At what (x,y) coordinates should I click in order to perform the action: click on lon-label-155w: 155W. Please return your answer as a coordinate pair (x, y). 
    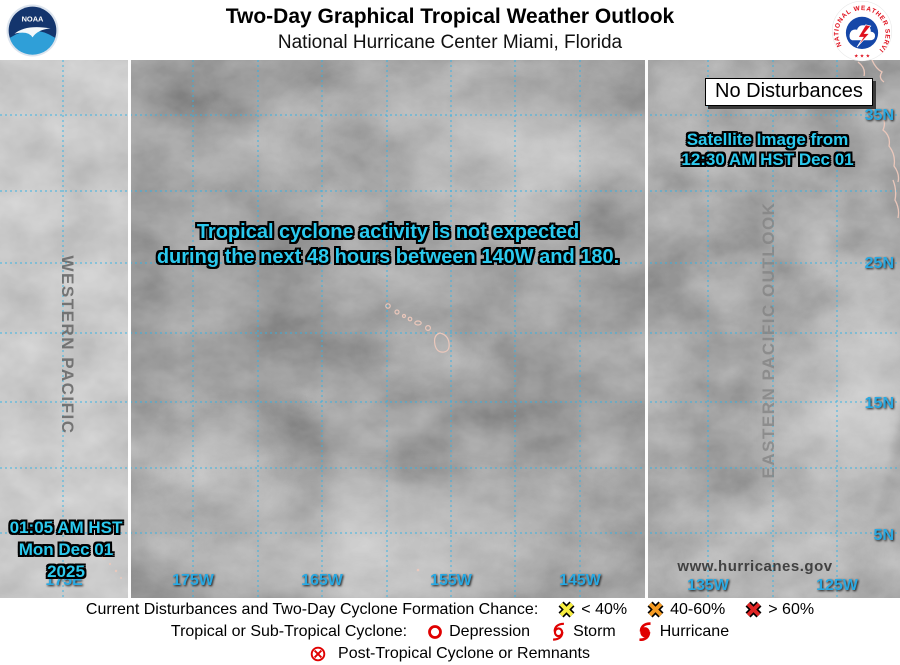
    Looking at the image, I should click on (451, 580).